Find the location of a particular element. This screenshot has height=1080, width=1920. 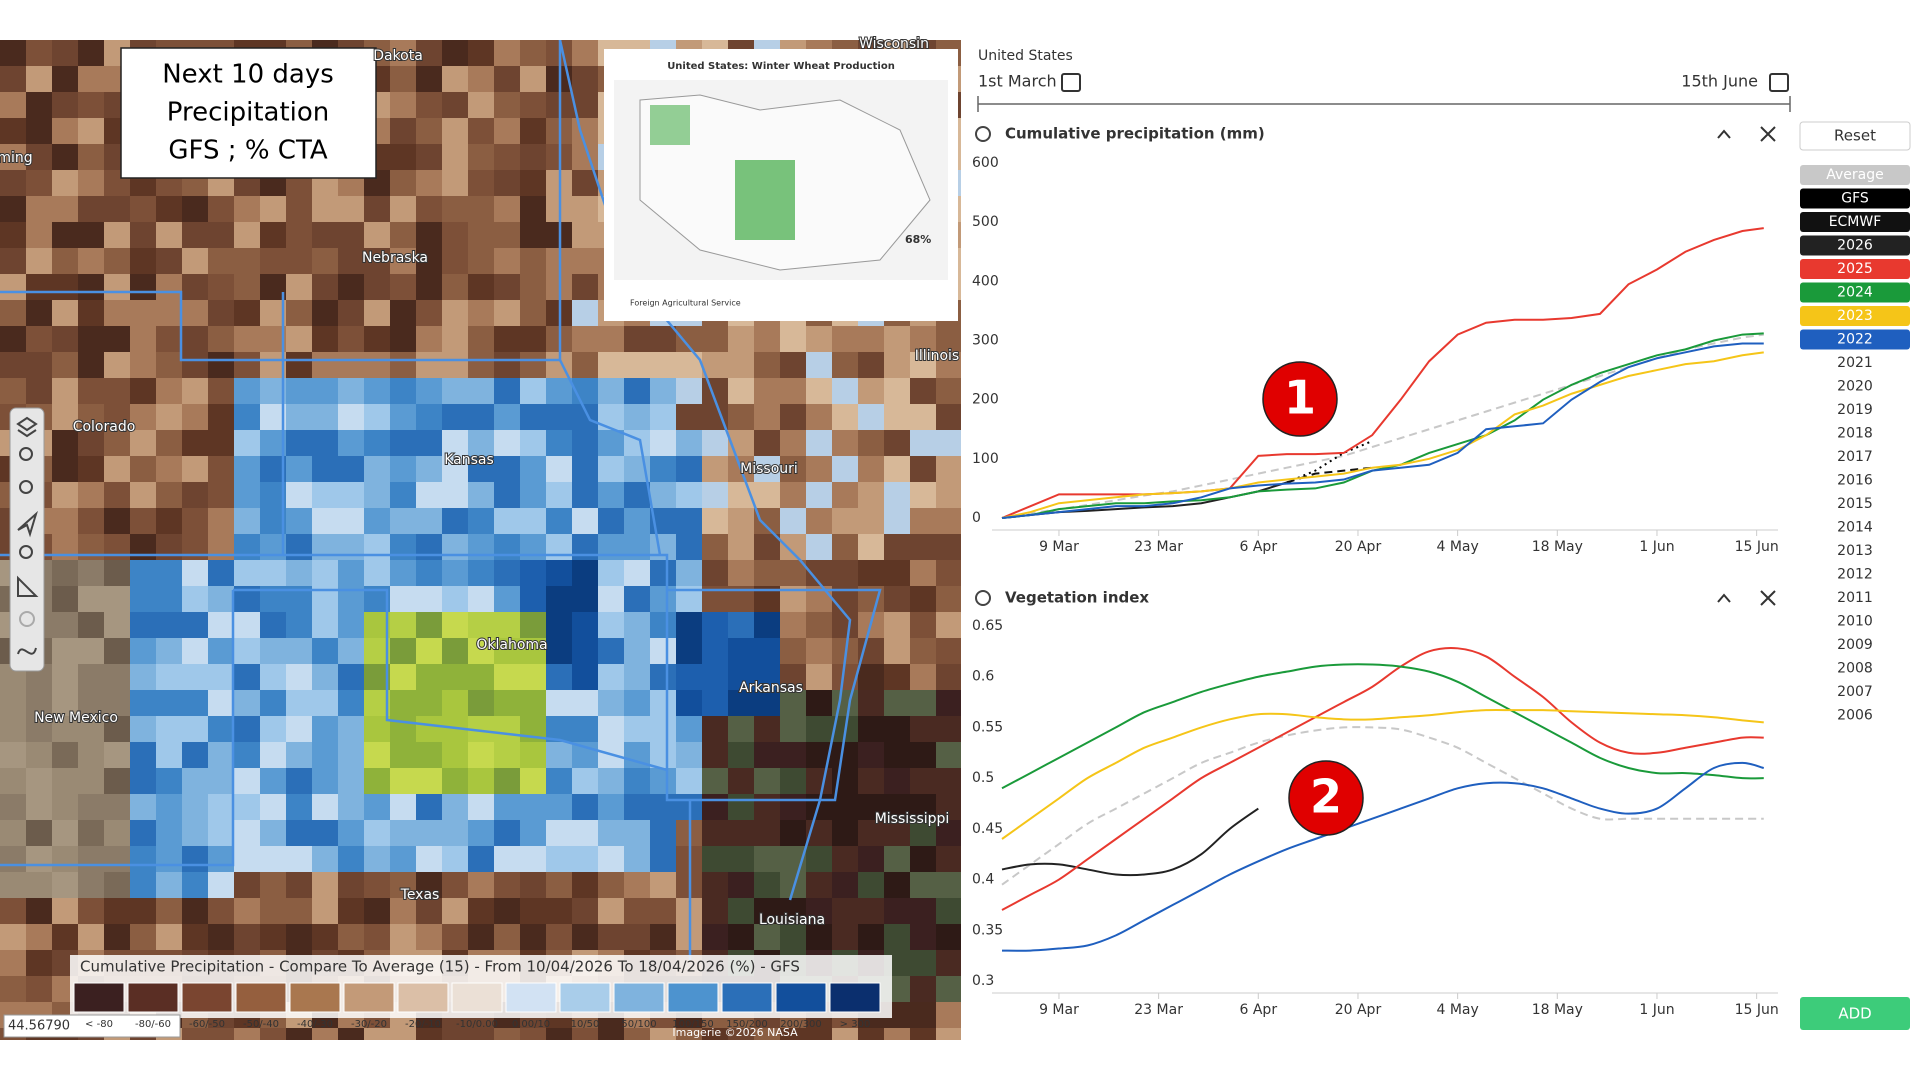

legend-label: 2024 is located at coordinates (1855, 293).